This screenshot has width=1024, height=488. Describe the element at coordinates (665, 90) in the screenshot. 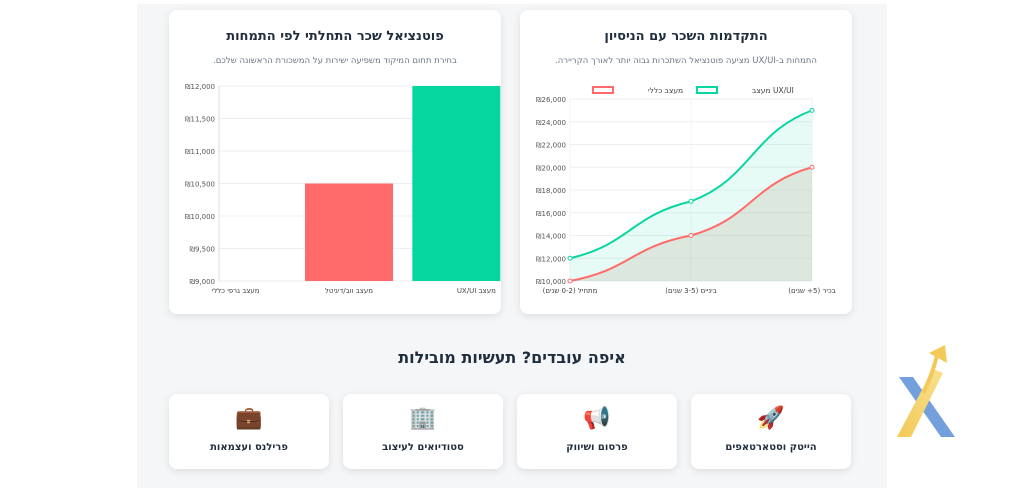

I see `legend-label: מעצב כללי` at that location.